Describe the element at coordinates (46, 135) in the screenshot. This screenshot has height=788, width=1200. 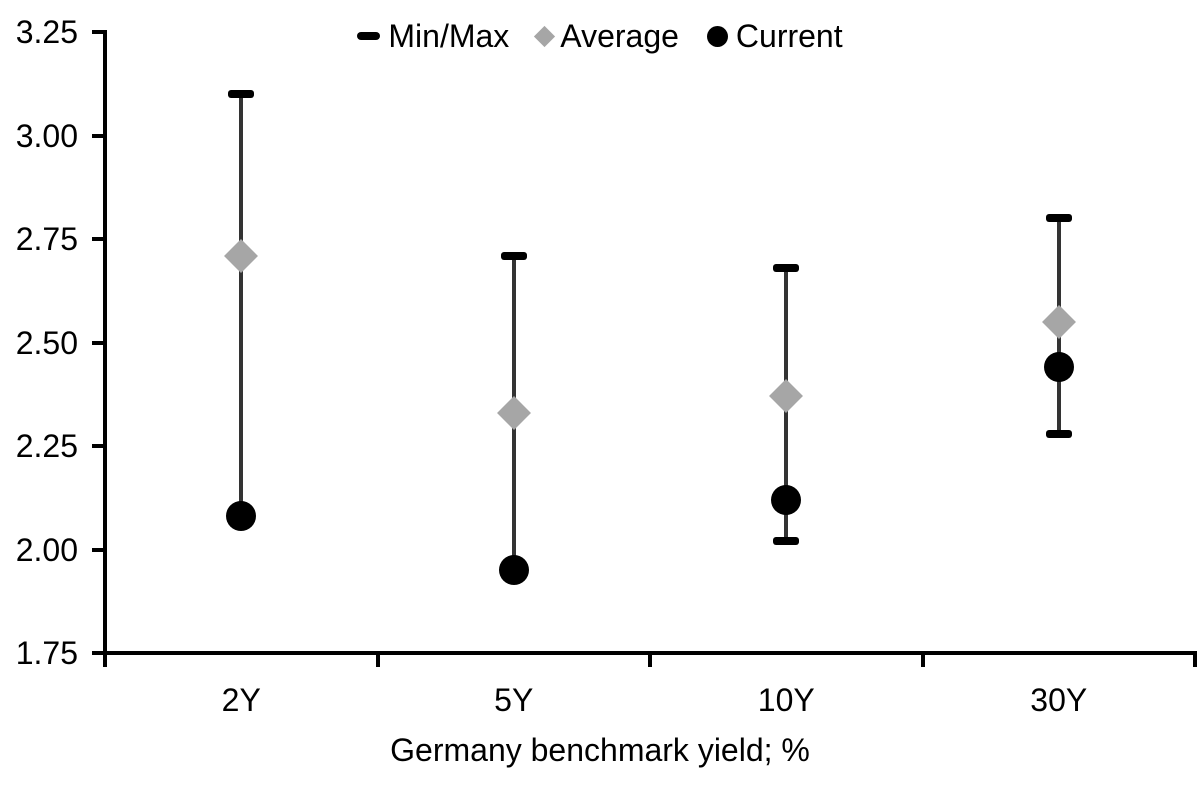
I see `y-tick-label: 3.00` at that location.